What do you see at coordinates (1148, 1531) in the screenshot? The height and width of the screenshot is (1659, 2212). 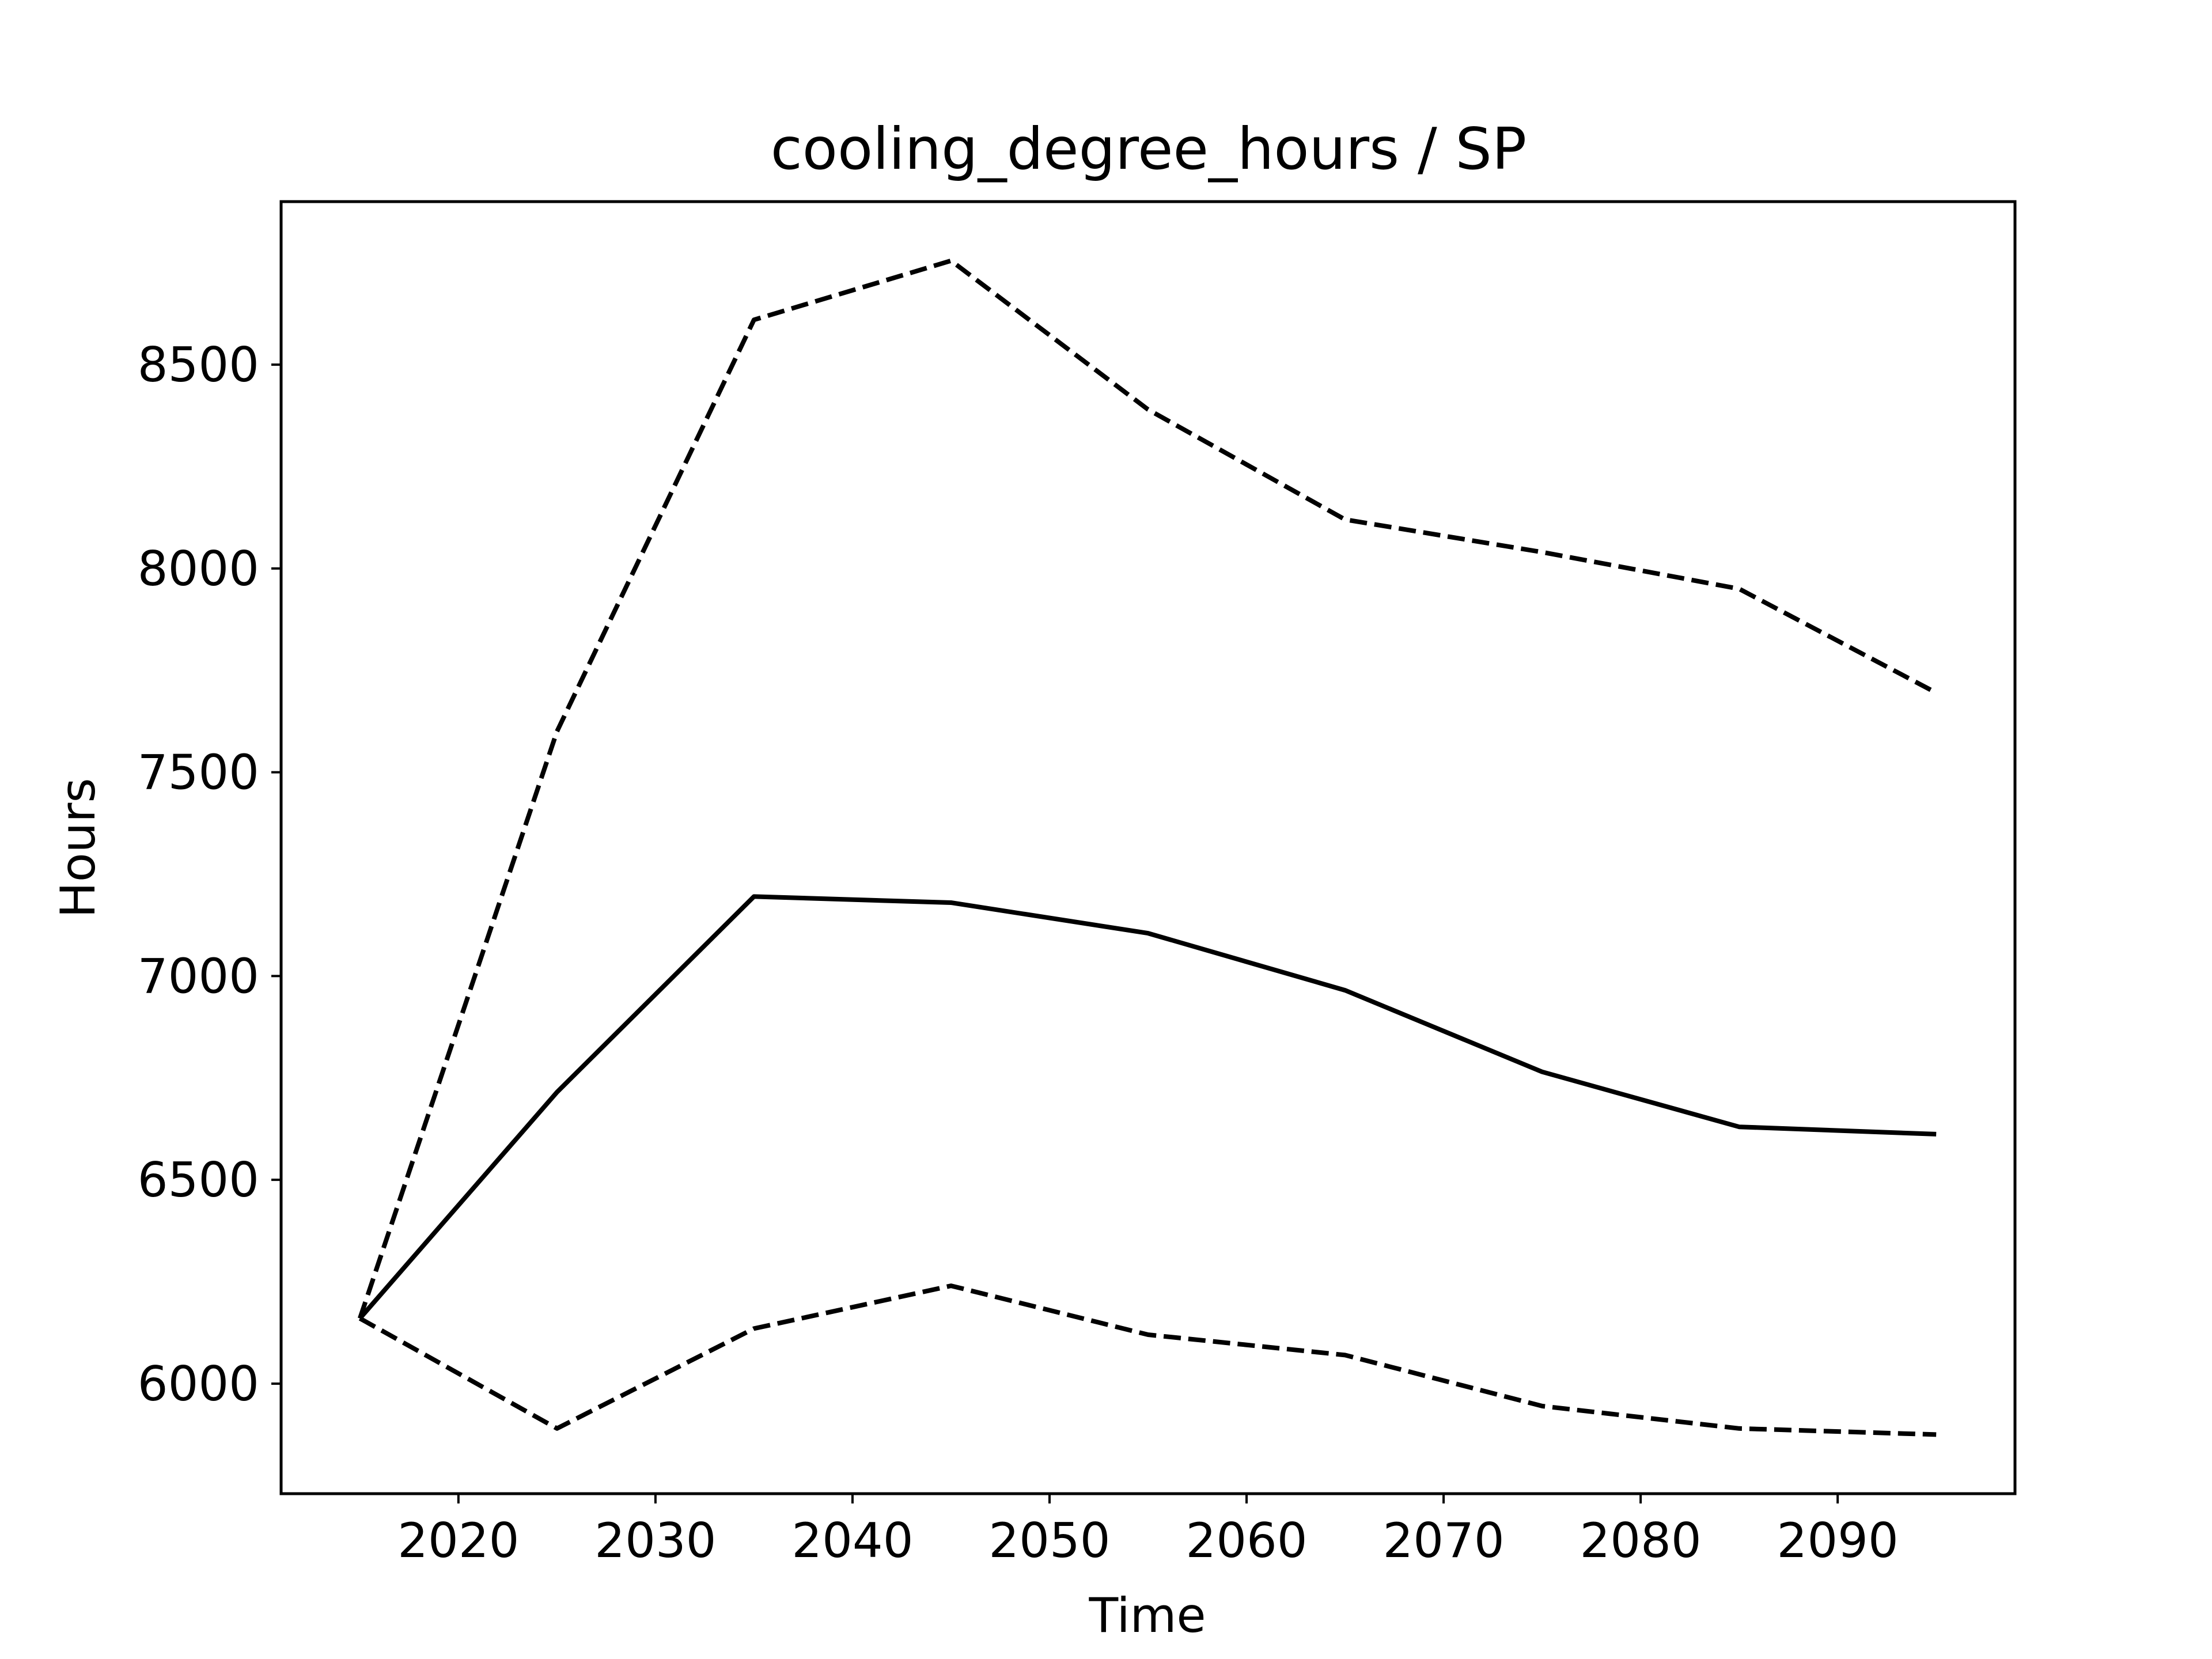 I see `x-axis: 2020 2030 2040 2050 2060 2070 2080 2090` at bounding box center [1148, 1531].